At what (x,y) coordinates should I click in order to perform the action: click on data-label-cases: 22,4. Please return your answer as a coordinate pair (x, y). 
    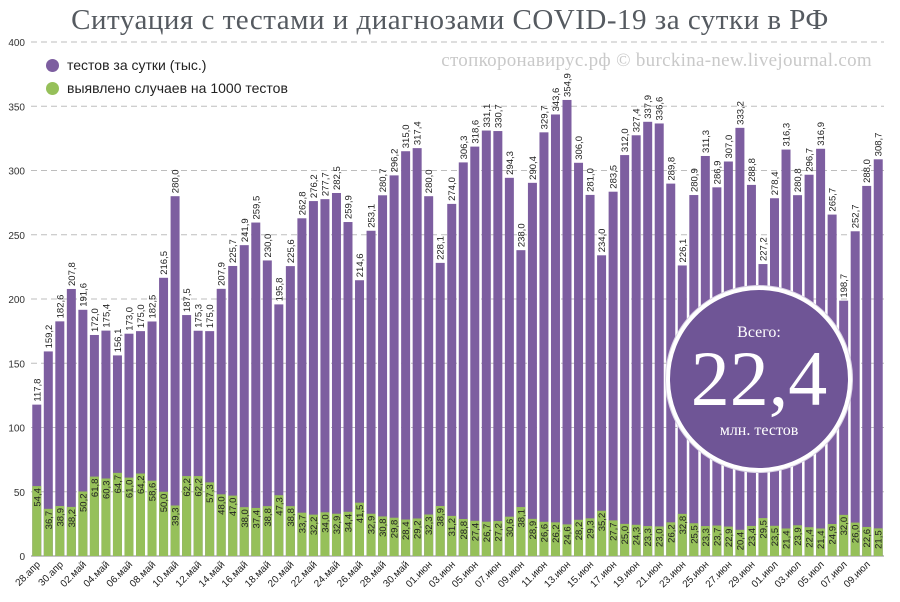
    Looking at the image, I should click on (810, 538).